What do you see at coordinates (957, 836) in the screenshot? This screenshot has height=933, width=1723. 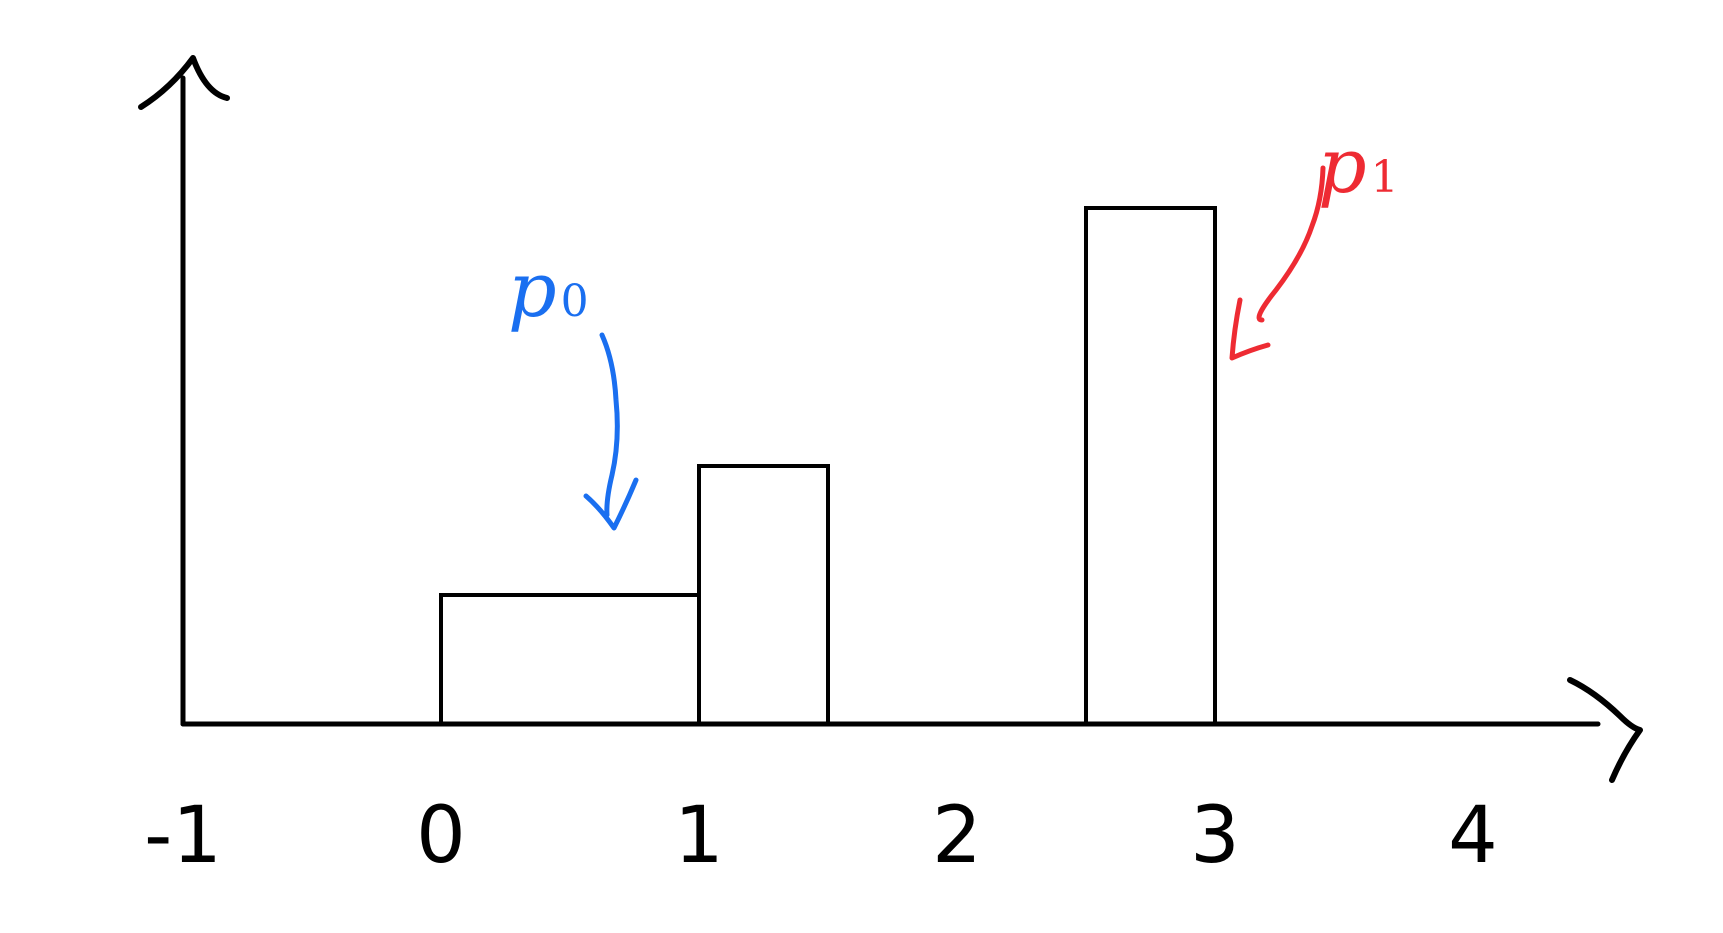 I see `x-tick-label: 2` at bounding box center [957, 836].